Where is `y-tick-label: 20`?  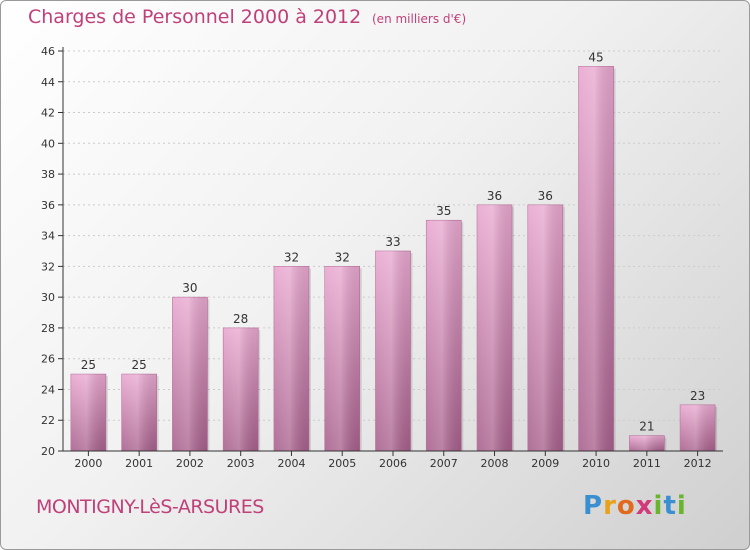 y-tick-label: 20 is located at coordinates (48, 451).